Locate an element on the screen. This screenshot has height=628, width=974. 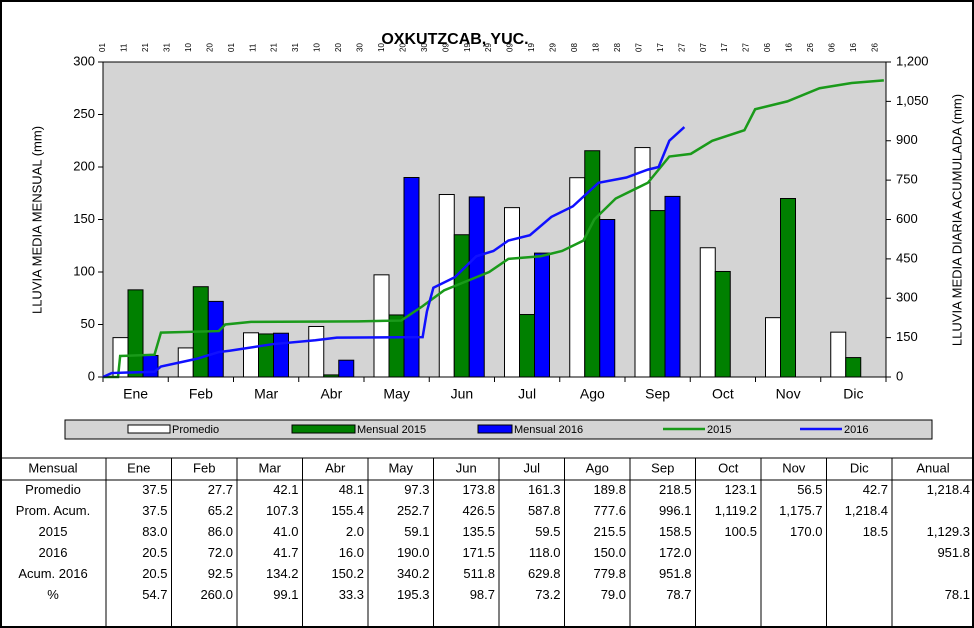
top-day-label: 07 is located at coordinates (703, 47).